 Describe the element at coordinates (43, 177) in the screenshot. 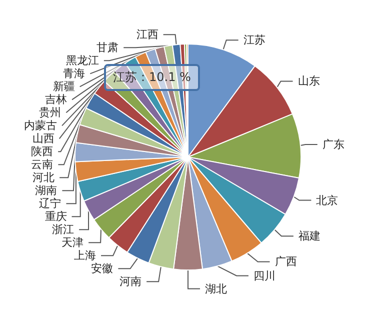

I see `slice-label: 河北` at that location.